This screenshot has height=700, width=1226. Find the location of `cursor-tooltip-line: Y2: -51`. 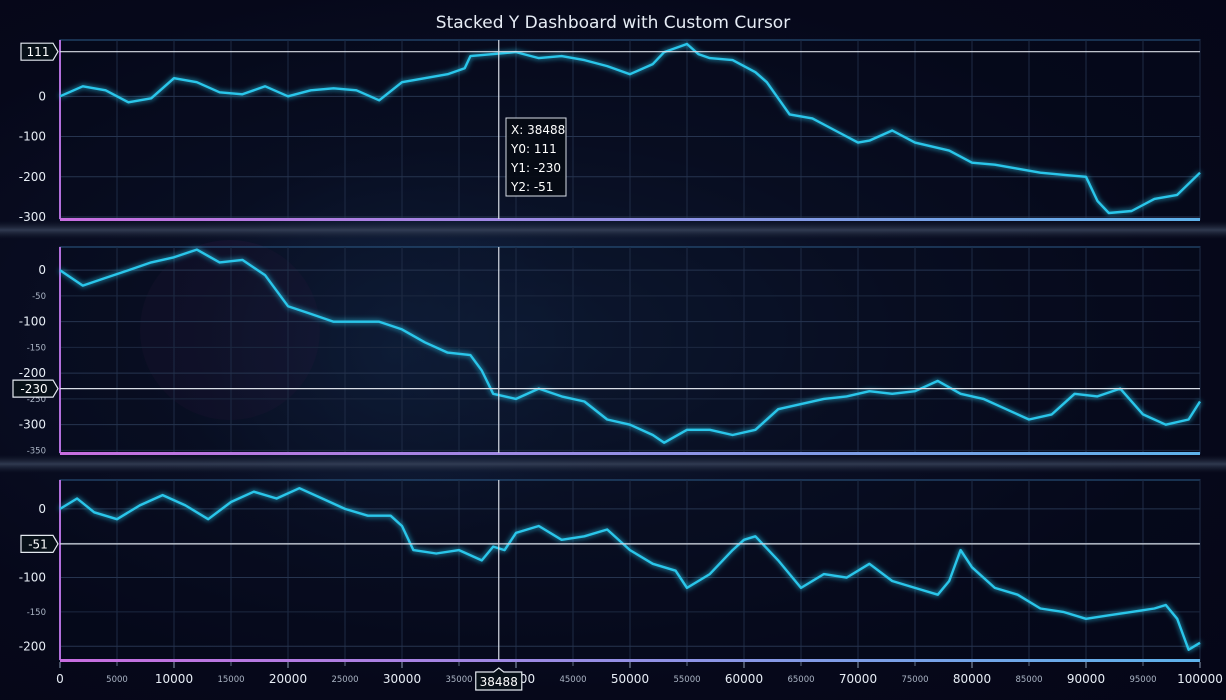

cursor-tooltip-line: Y2: -51 is located at coordinates (531, 187).